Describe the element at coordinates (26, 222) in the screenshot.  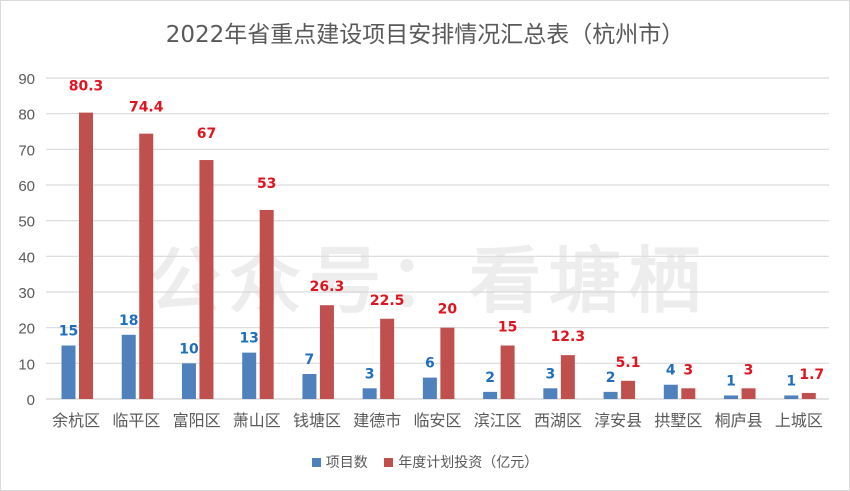
I see `y-tick-label: 50` at that location.